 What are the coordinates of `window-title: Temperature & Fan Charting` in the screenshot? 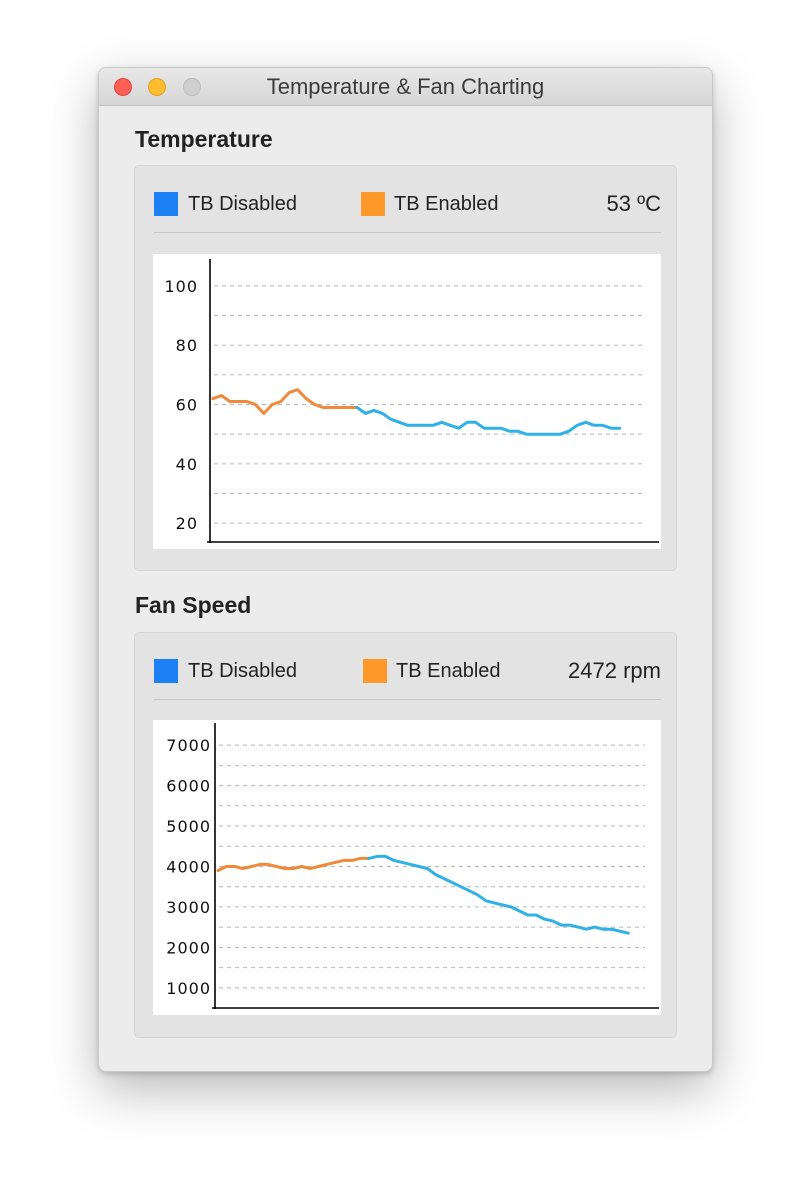 It's located at (405, 86).